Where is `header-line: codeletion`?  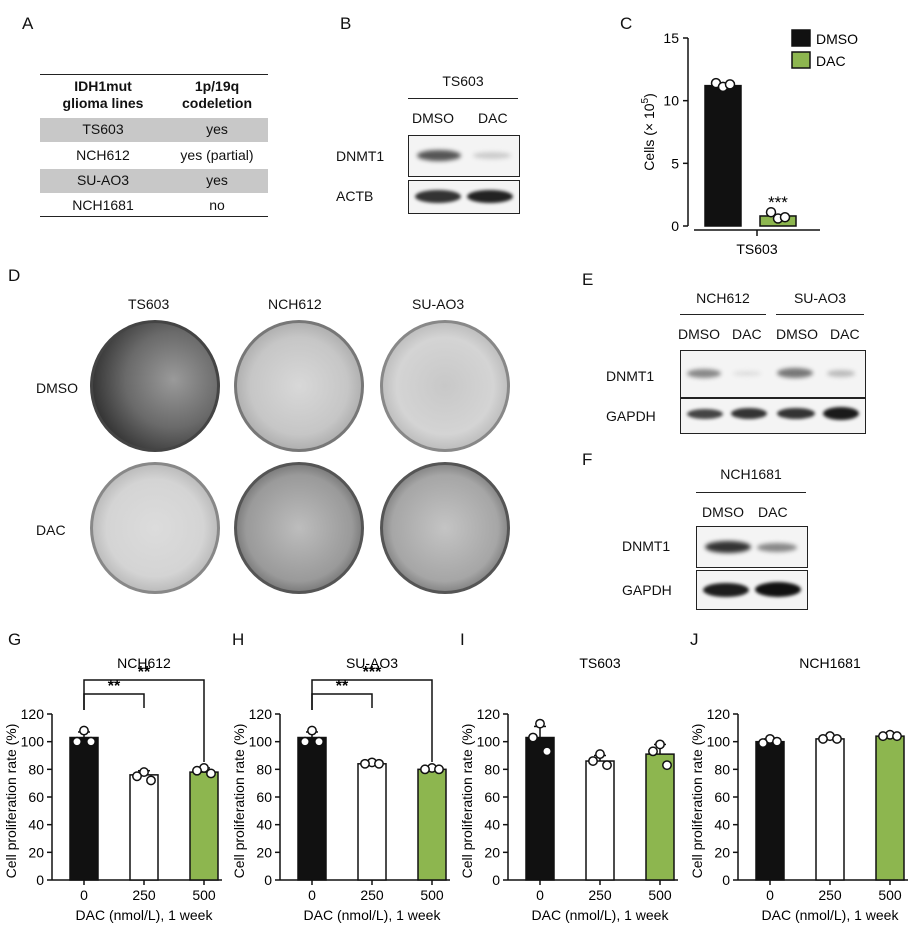
header-line: codeletion is located at coordinates (216, 103).